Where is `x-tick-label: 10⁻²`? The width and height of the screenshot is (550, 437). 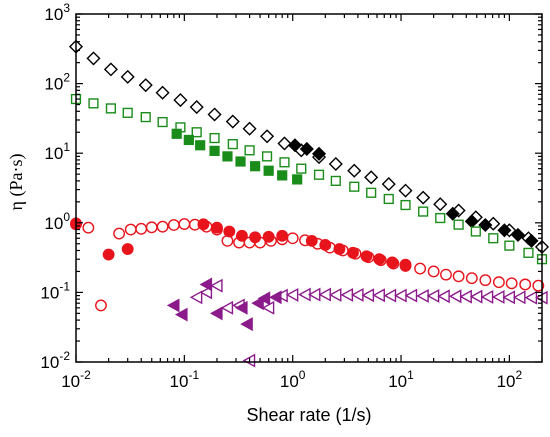
x-tick-label: 10⁻² is located at coordinates (76, 379).